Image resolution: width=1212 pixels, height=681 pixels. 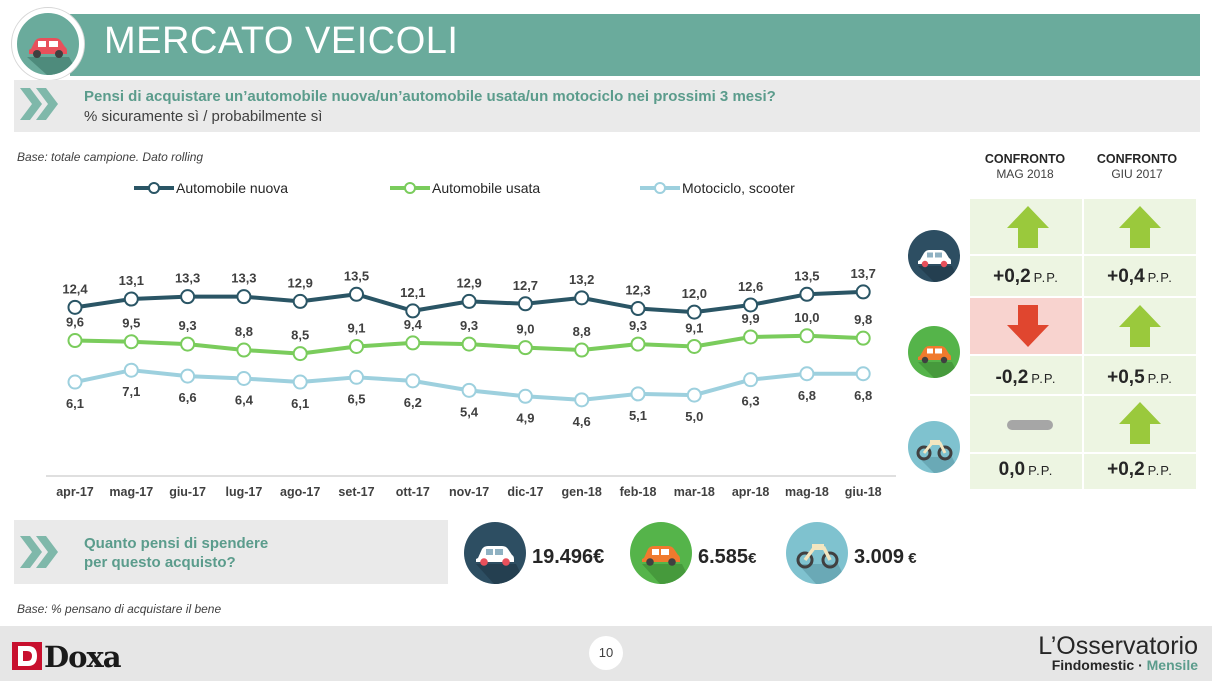 What do you see at coordinates (119, 609) in the screenshot?
I see `base-note-spend: Base: % pensano di acquistare il bene` at bounding box center [119, 609].